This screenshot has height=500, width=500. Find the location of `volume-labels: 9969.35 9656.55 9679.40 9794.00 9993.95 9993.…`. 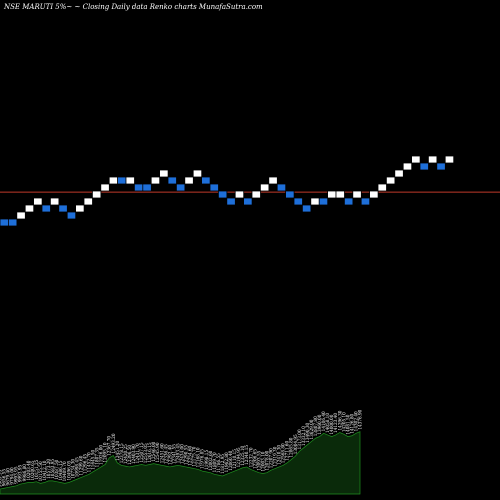

volume-labels: 9969.35 9656.55 9679.40 9794.00 9993.95 9993.… is located at coordinates (181, 448).